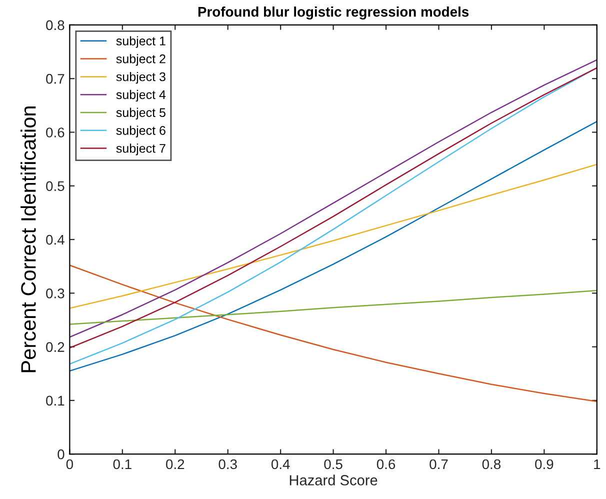  I want to click on y-tick-label: 0.6, so click(55, 133).